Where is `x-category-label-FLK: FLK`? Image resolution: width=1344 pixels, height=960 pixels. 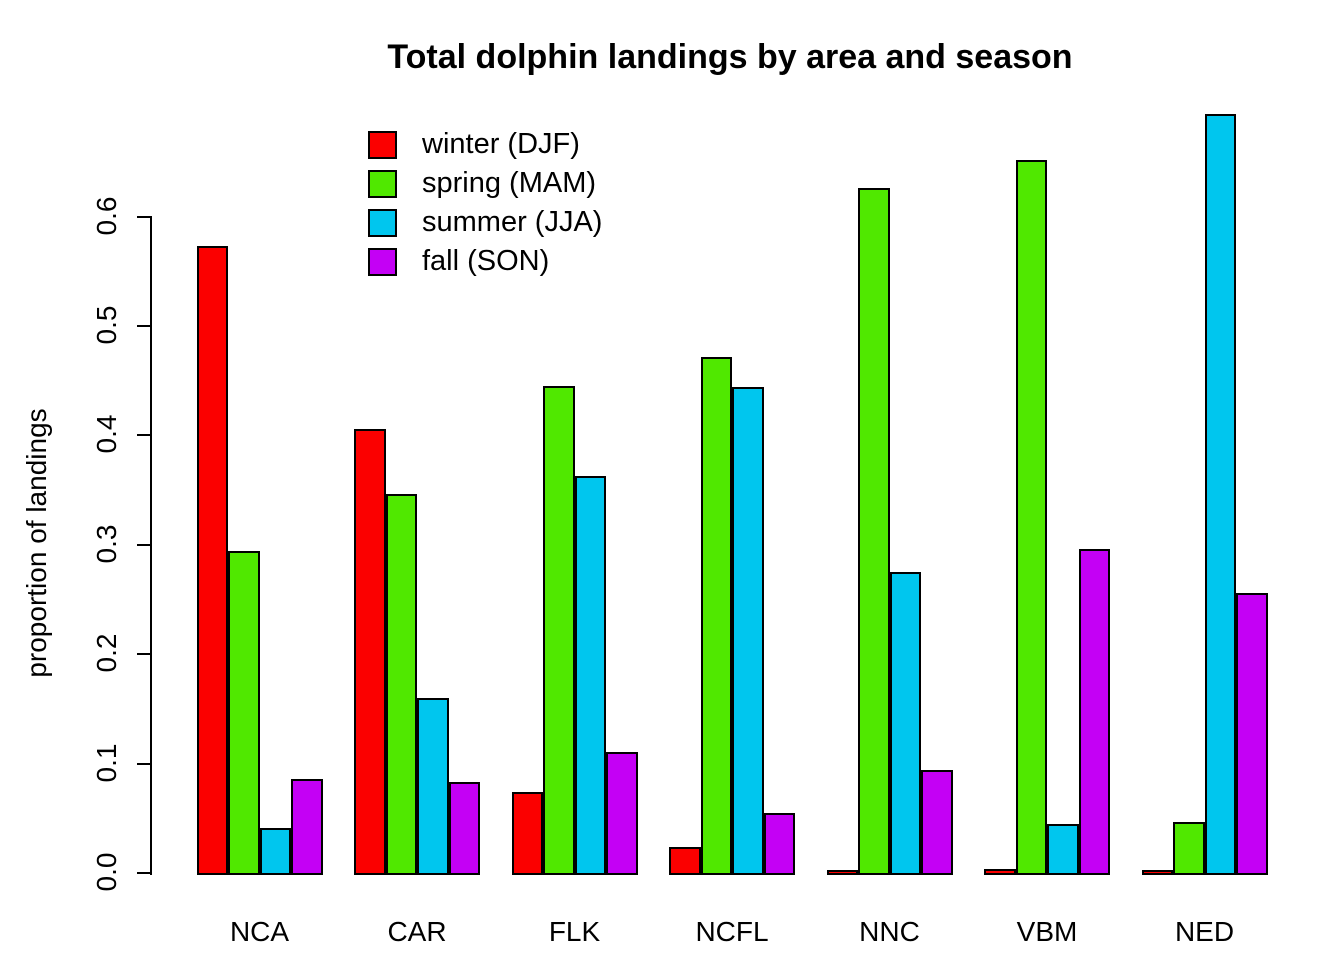 x-category-label-FLK: FLK is located at coordinates (574, 931).